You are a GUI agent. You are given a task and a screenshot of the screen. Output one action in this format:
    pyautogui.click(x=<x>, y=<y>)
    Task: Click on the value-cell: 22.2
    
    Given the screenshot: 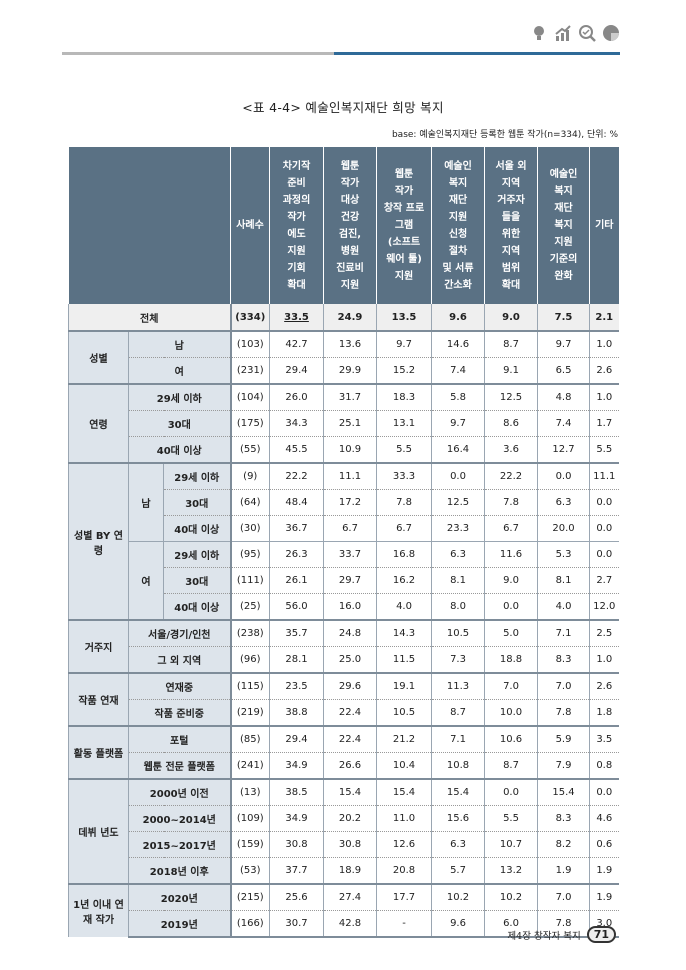 What is the action you would take?
    pyautogui.click(x=511, y=476)
    